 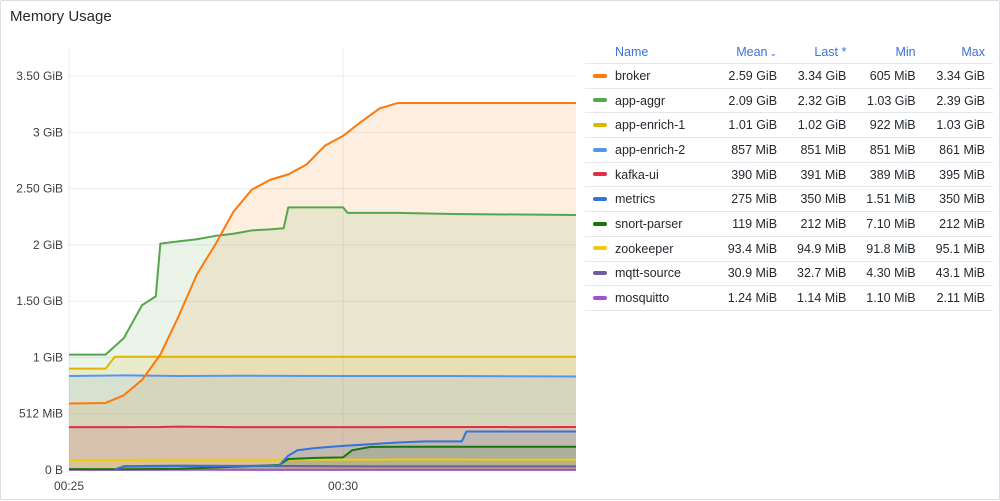 I want to click on legend-value-max: 1.03 GiB, so click(x=958, y=125).